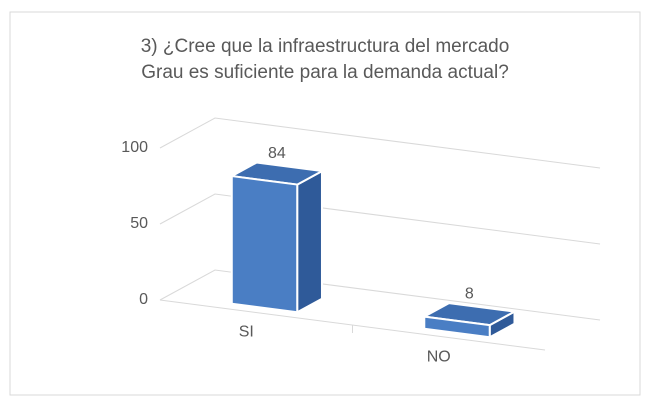  What do you see at coordinates (143, 299) in the screenshot?
I see `y-tick-label: 0` at bounding box center [143, 299].